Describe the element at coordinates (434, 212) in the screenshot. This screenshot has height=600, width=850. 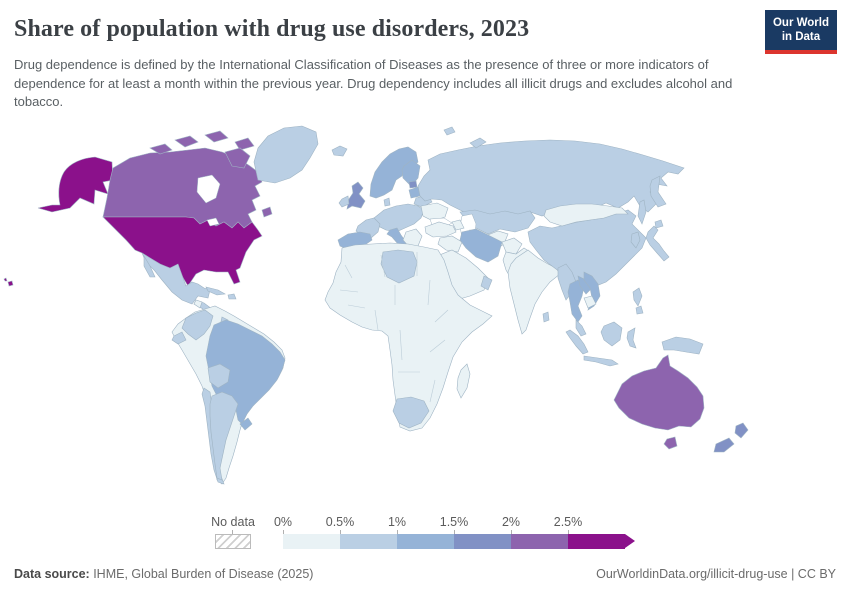
I see `country-ukraine` at that location.